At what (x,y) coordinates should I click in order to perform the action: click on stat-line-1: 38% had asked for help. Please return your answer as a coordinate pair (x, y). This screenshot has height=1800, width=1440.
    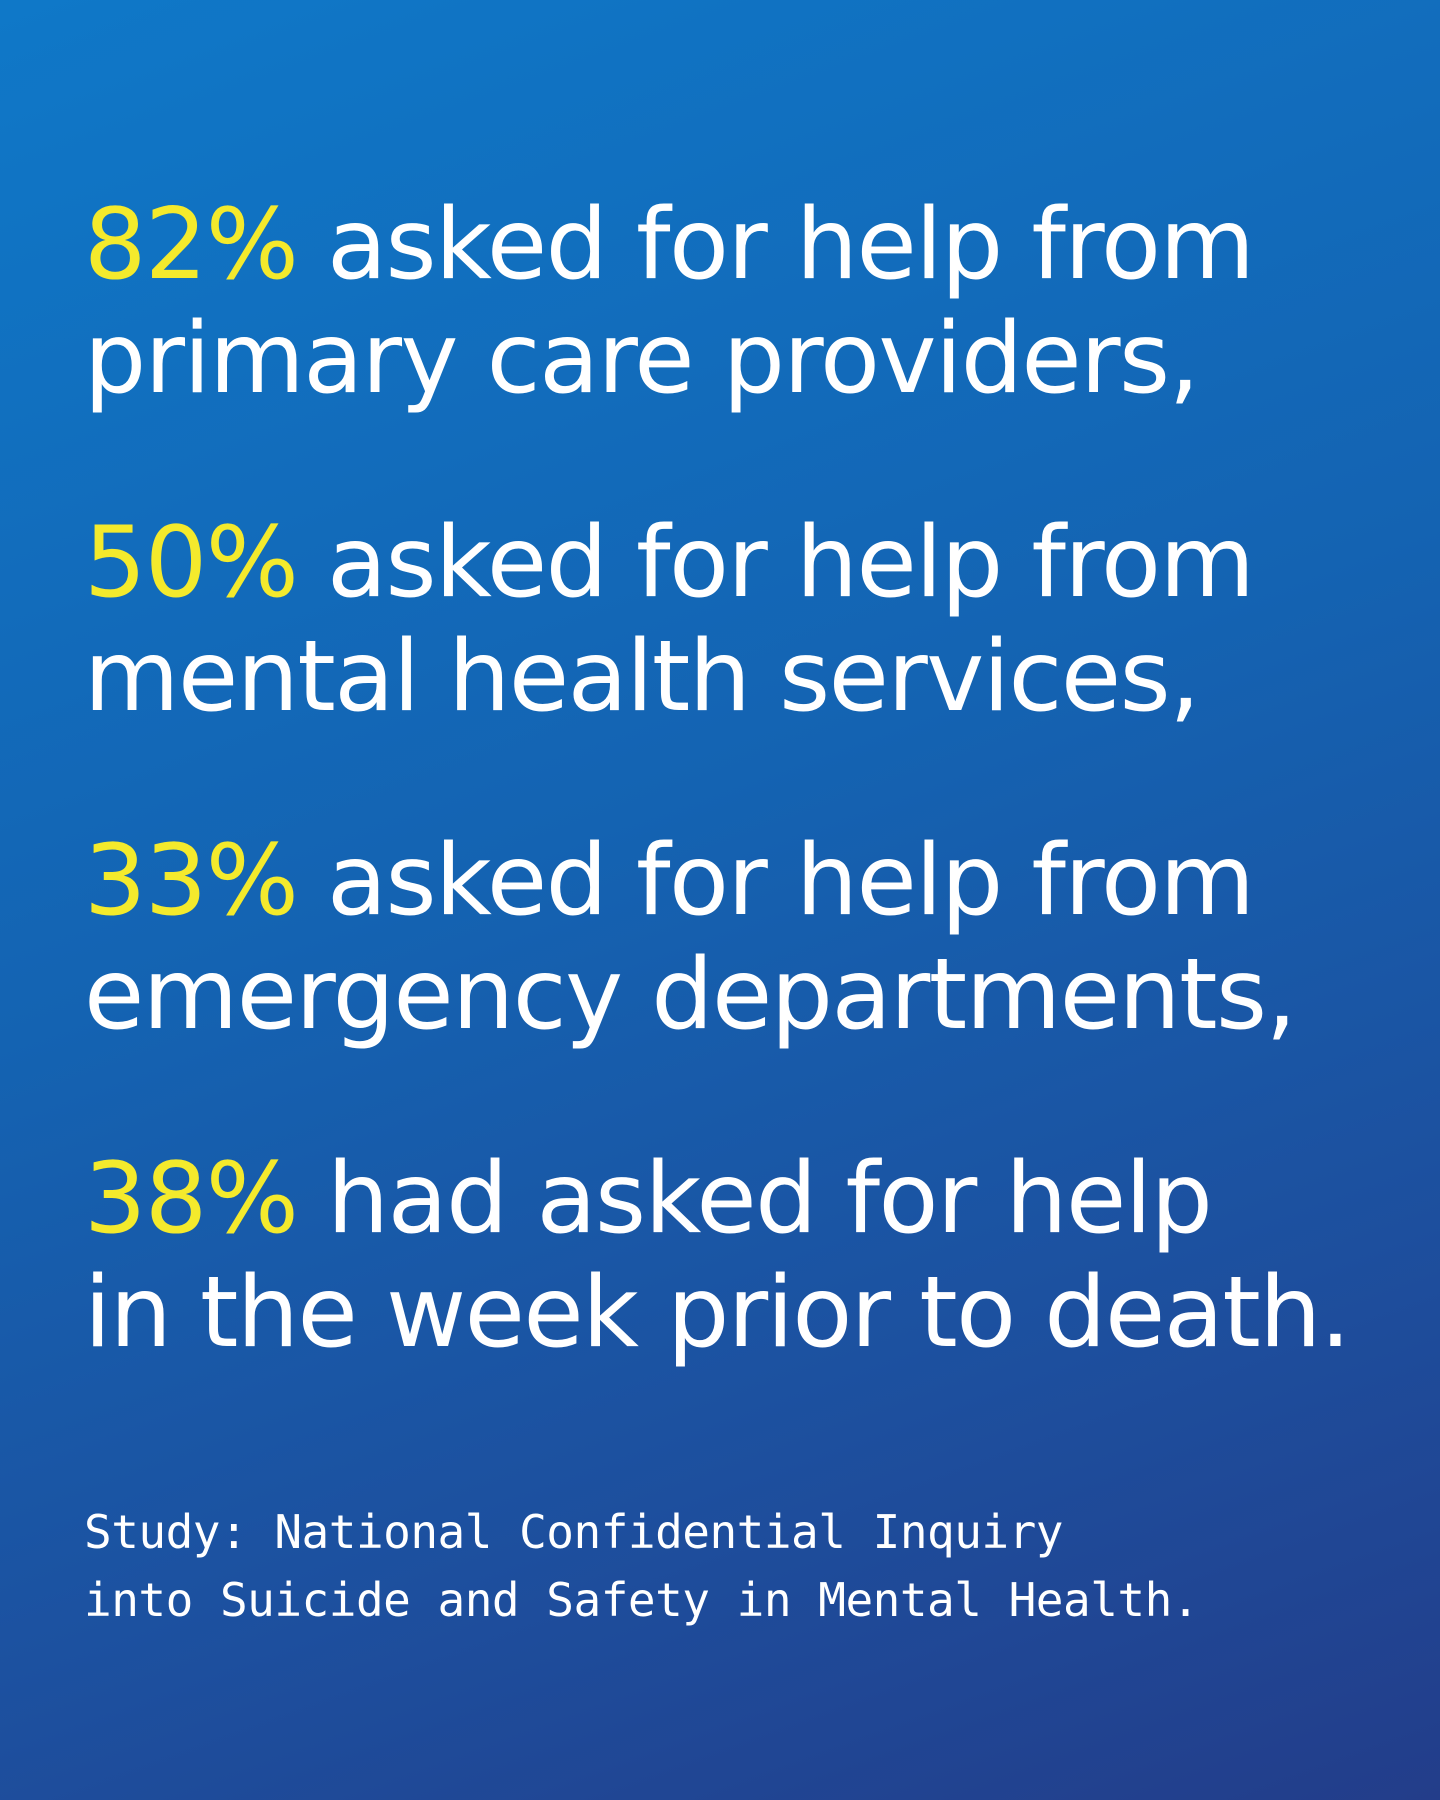
    Looking at the image, I should click on (734, 1199).